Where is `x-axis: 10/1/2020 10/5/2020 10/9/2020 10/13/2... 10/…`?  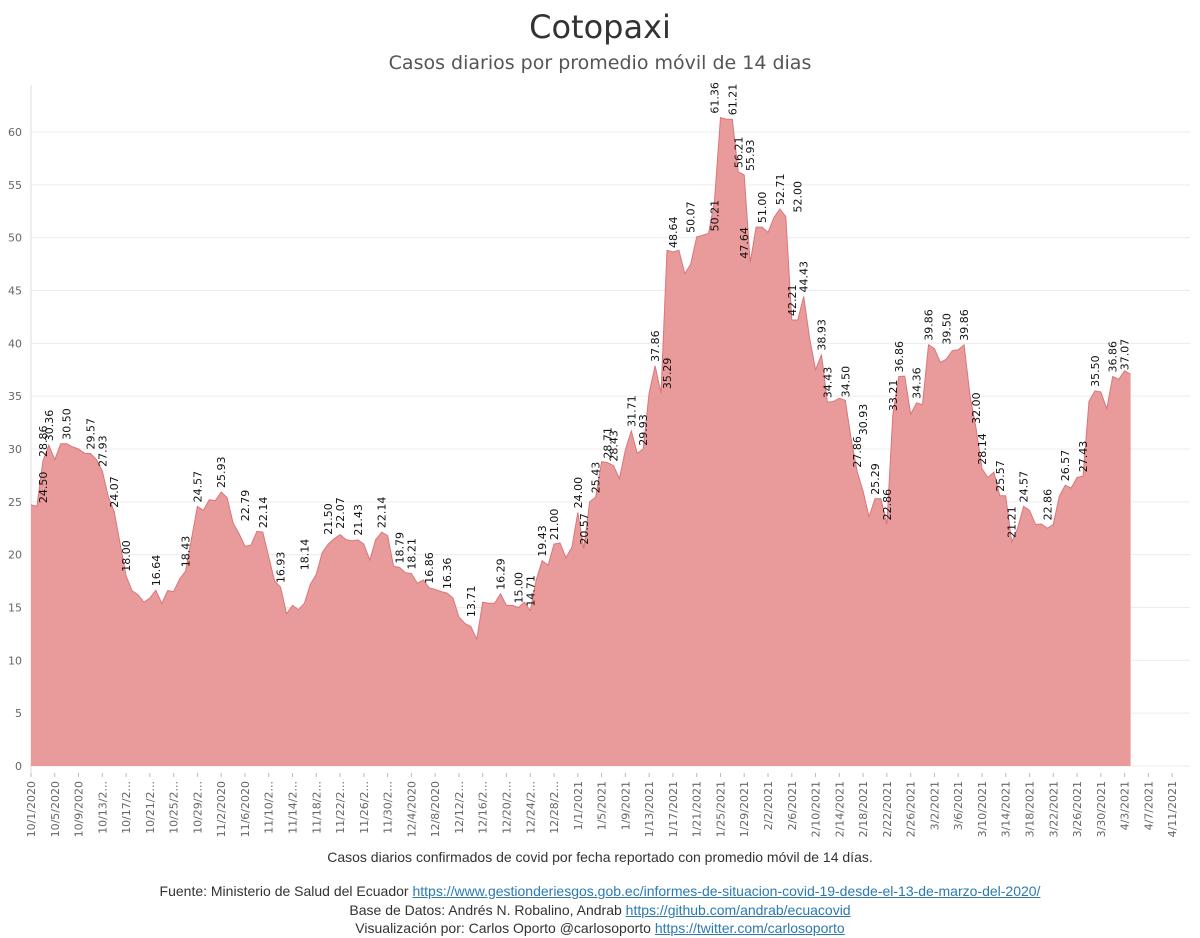
x-axis: 10/1/2020 10/5/2020 10/9/2020 10/13/2... 10/… is located at coordinates (602, 805).